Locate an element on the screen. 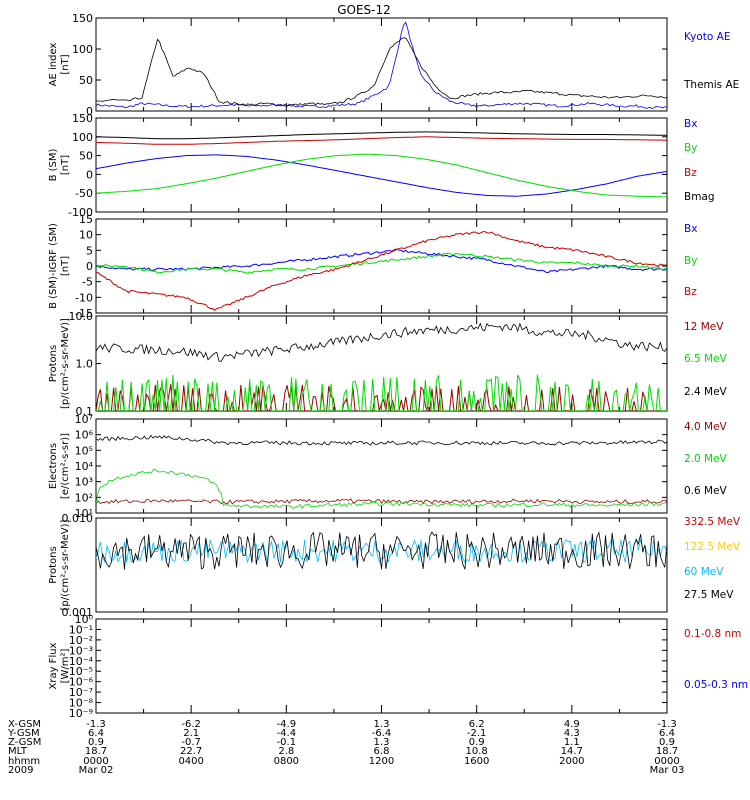  ephemeris-value: 2000 is located at coordinates (571, 761).